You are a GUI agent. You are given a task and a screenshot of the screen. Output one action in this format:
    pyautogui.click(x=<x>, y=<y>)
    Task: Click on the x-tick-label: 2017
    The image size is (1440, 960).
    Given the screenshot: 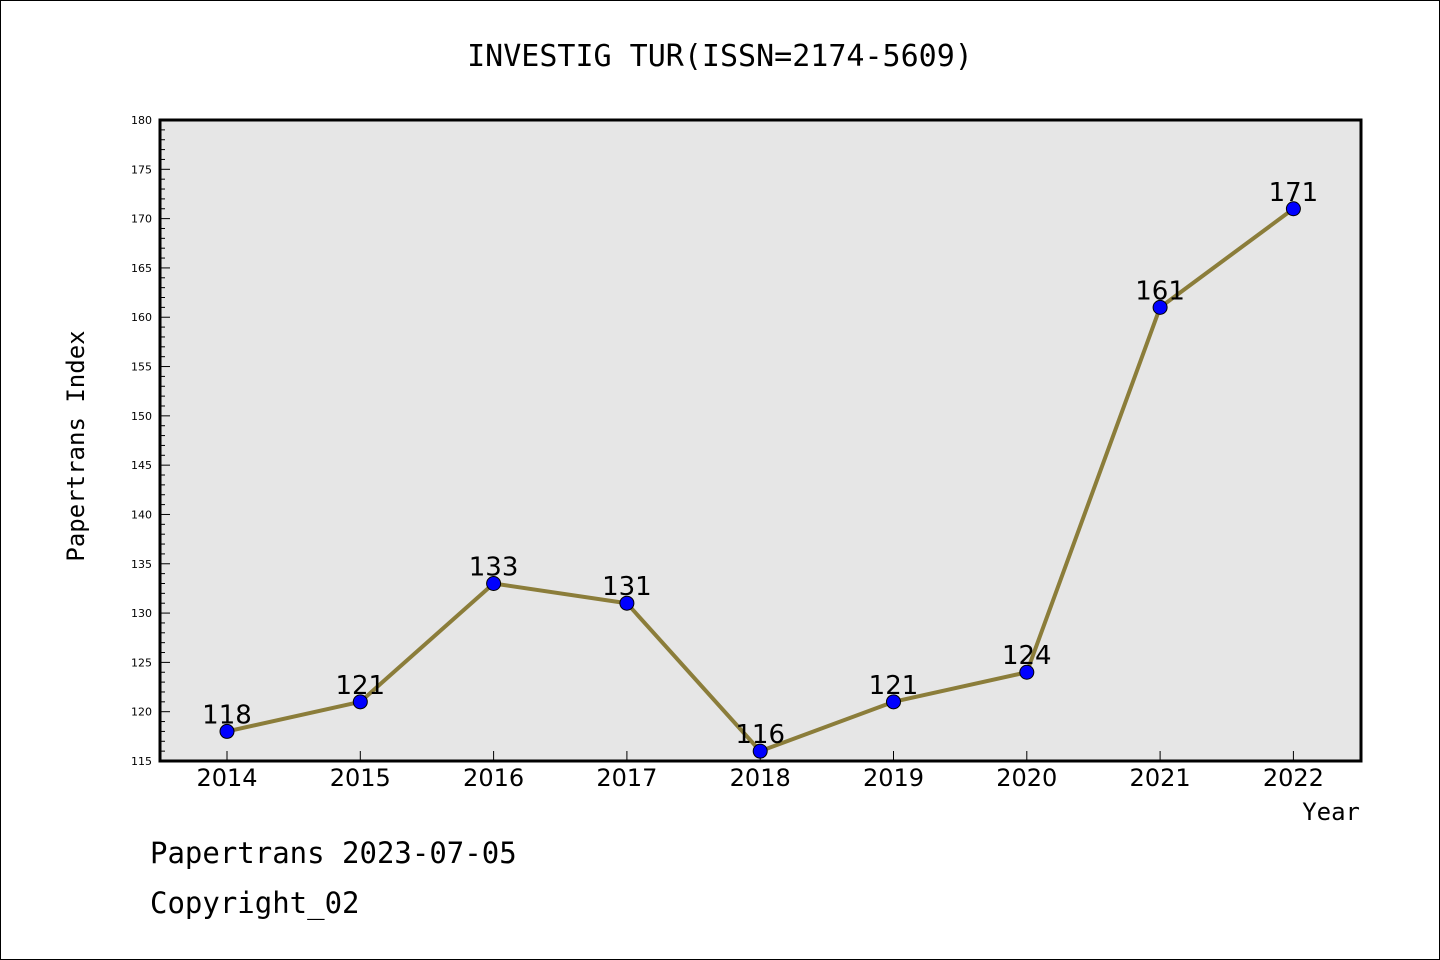 What is the action you would take?
    pyautogui.click(x=626, y=778)
    